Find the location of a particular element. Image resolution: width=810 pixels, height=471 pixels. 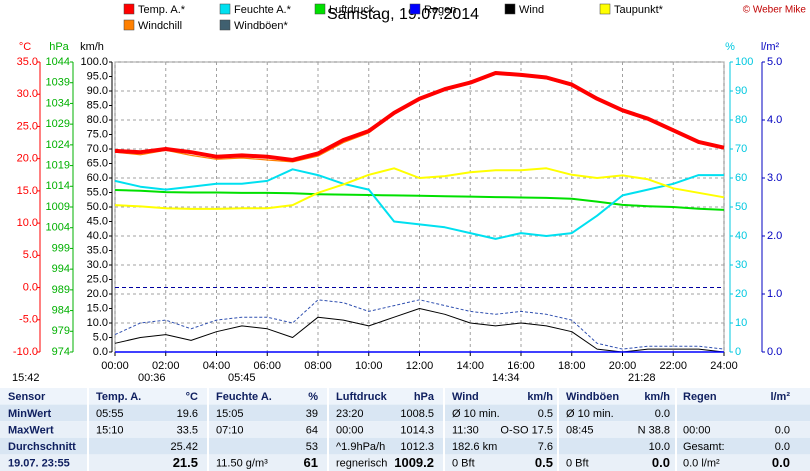

event-time: 21:28 is located at coordinates (642, 378).